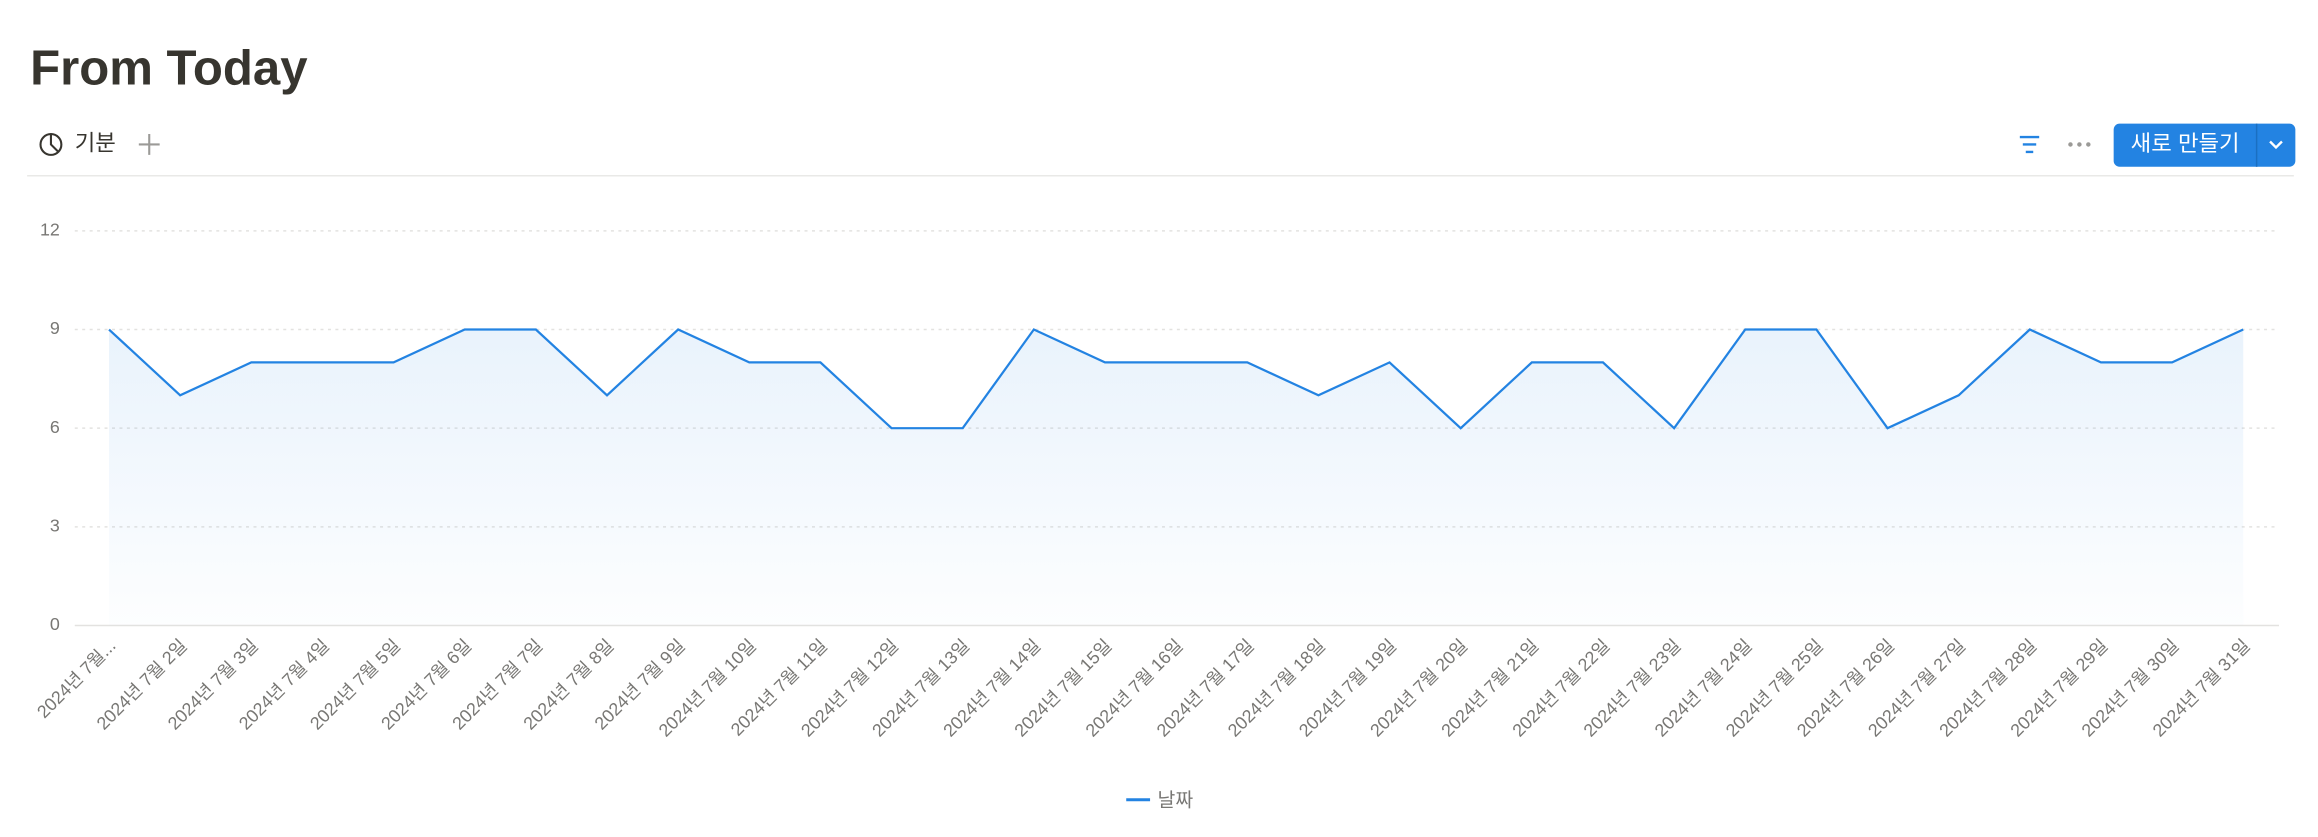  What do you see at coordinates (55, 328) in the screenshot?
I see `y-tick-label: 9` at bounding box center [55, 328].